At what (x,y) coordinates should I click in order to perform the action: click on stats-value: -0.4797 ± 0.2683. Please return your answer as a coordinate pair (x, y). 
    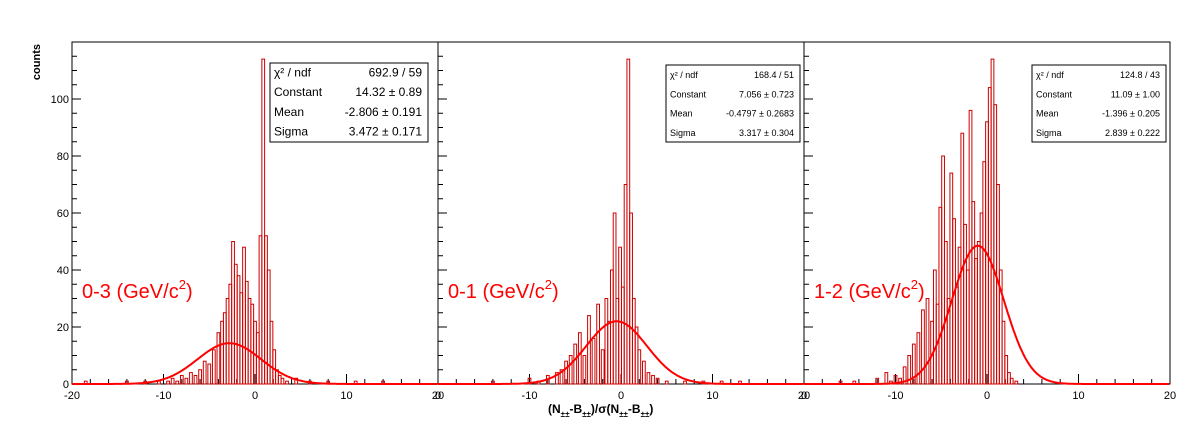
    Looking at the image, I should click on (760, 114).